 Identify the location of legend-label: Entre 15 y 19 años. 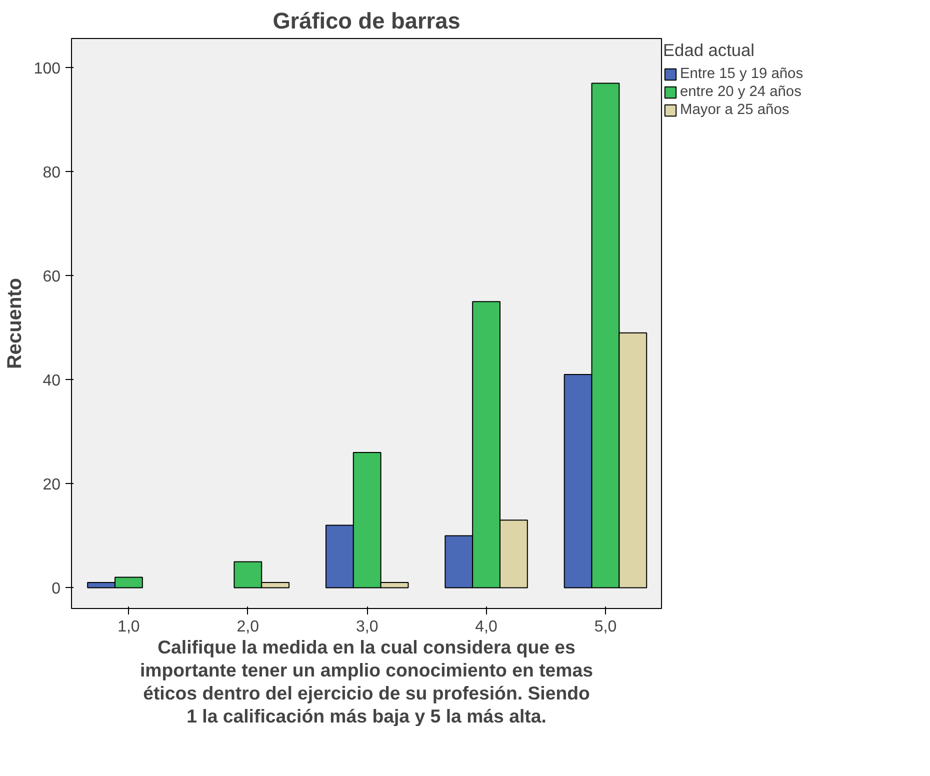
(742, 74).